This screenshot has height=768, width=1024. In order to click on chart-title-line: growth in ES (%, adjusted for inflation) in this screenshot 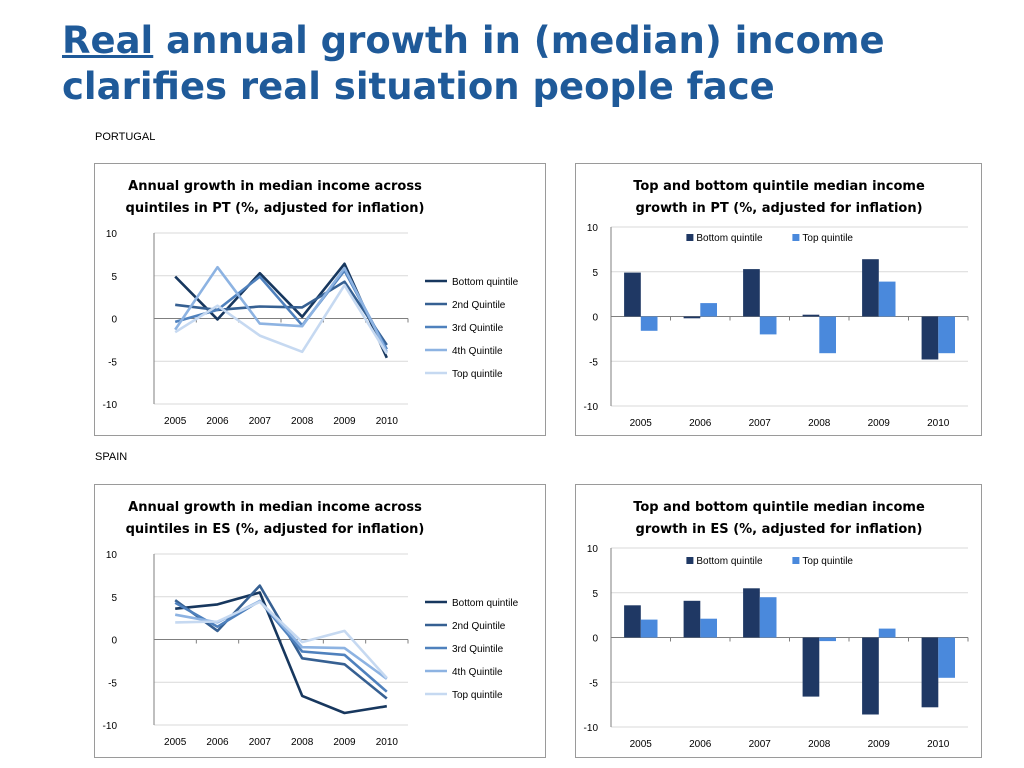, I will do `click(779, 529)`.